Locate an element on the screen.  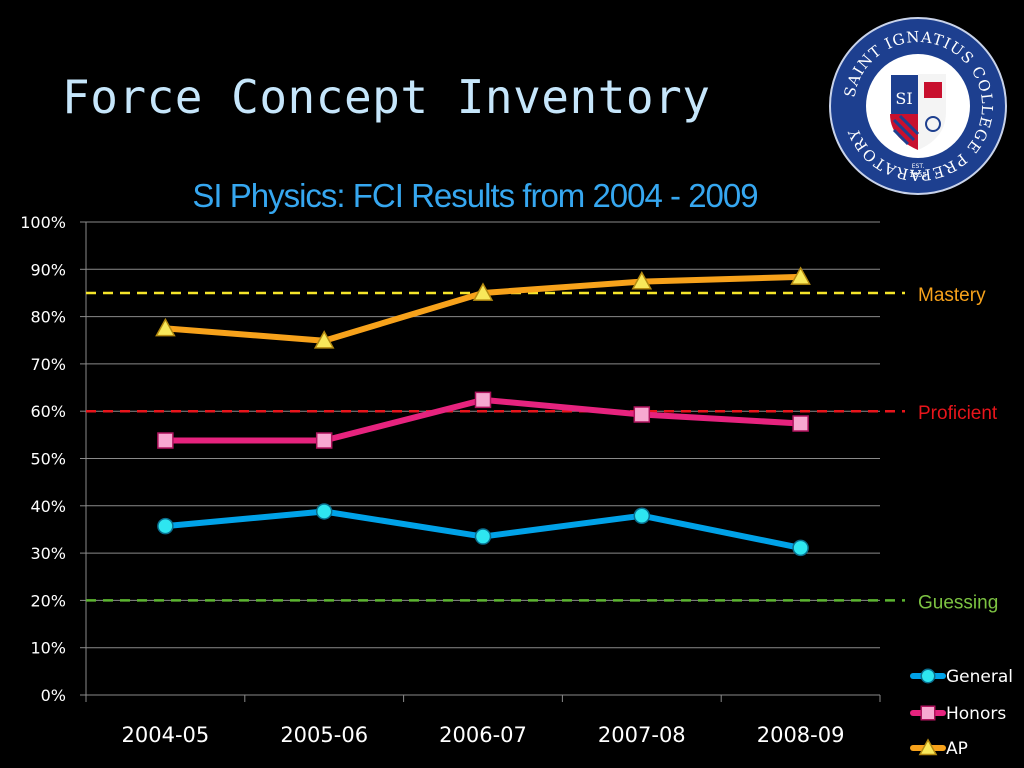
legend-marker-general is located at coordinates (928, 676).